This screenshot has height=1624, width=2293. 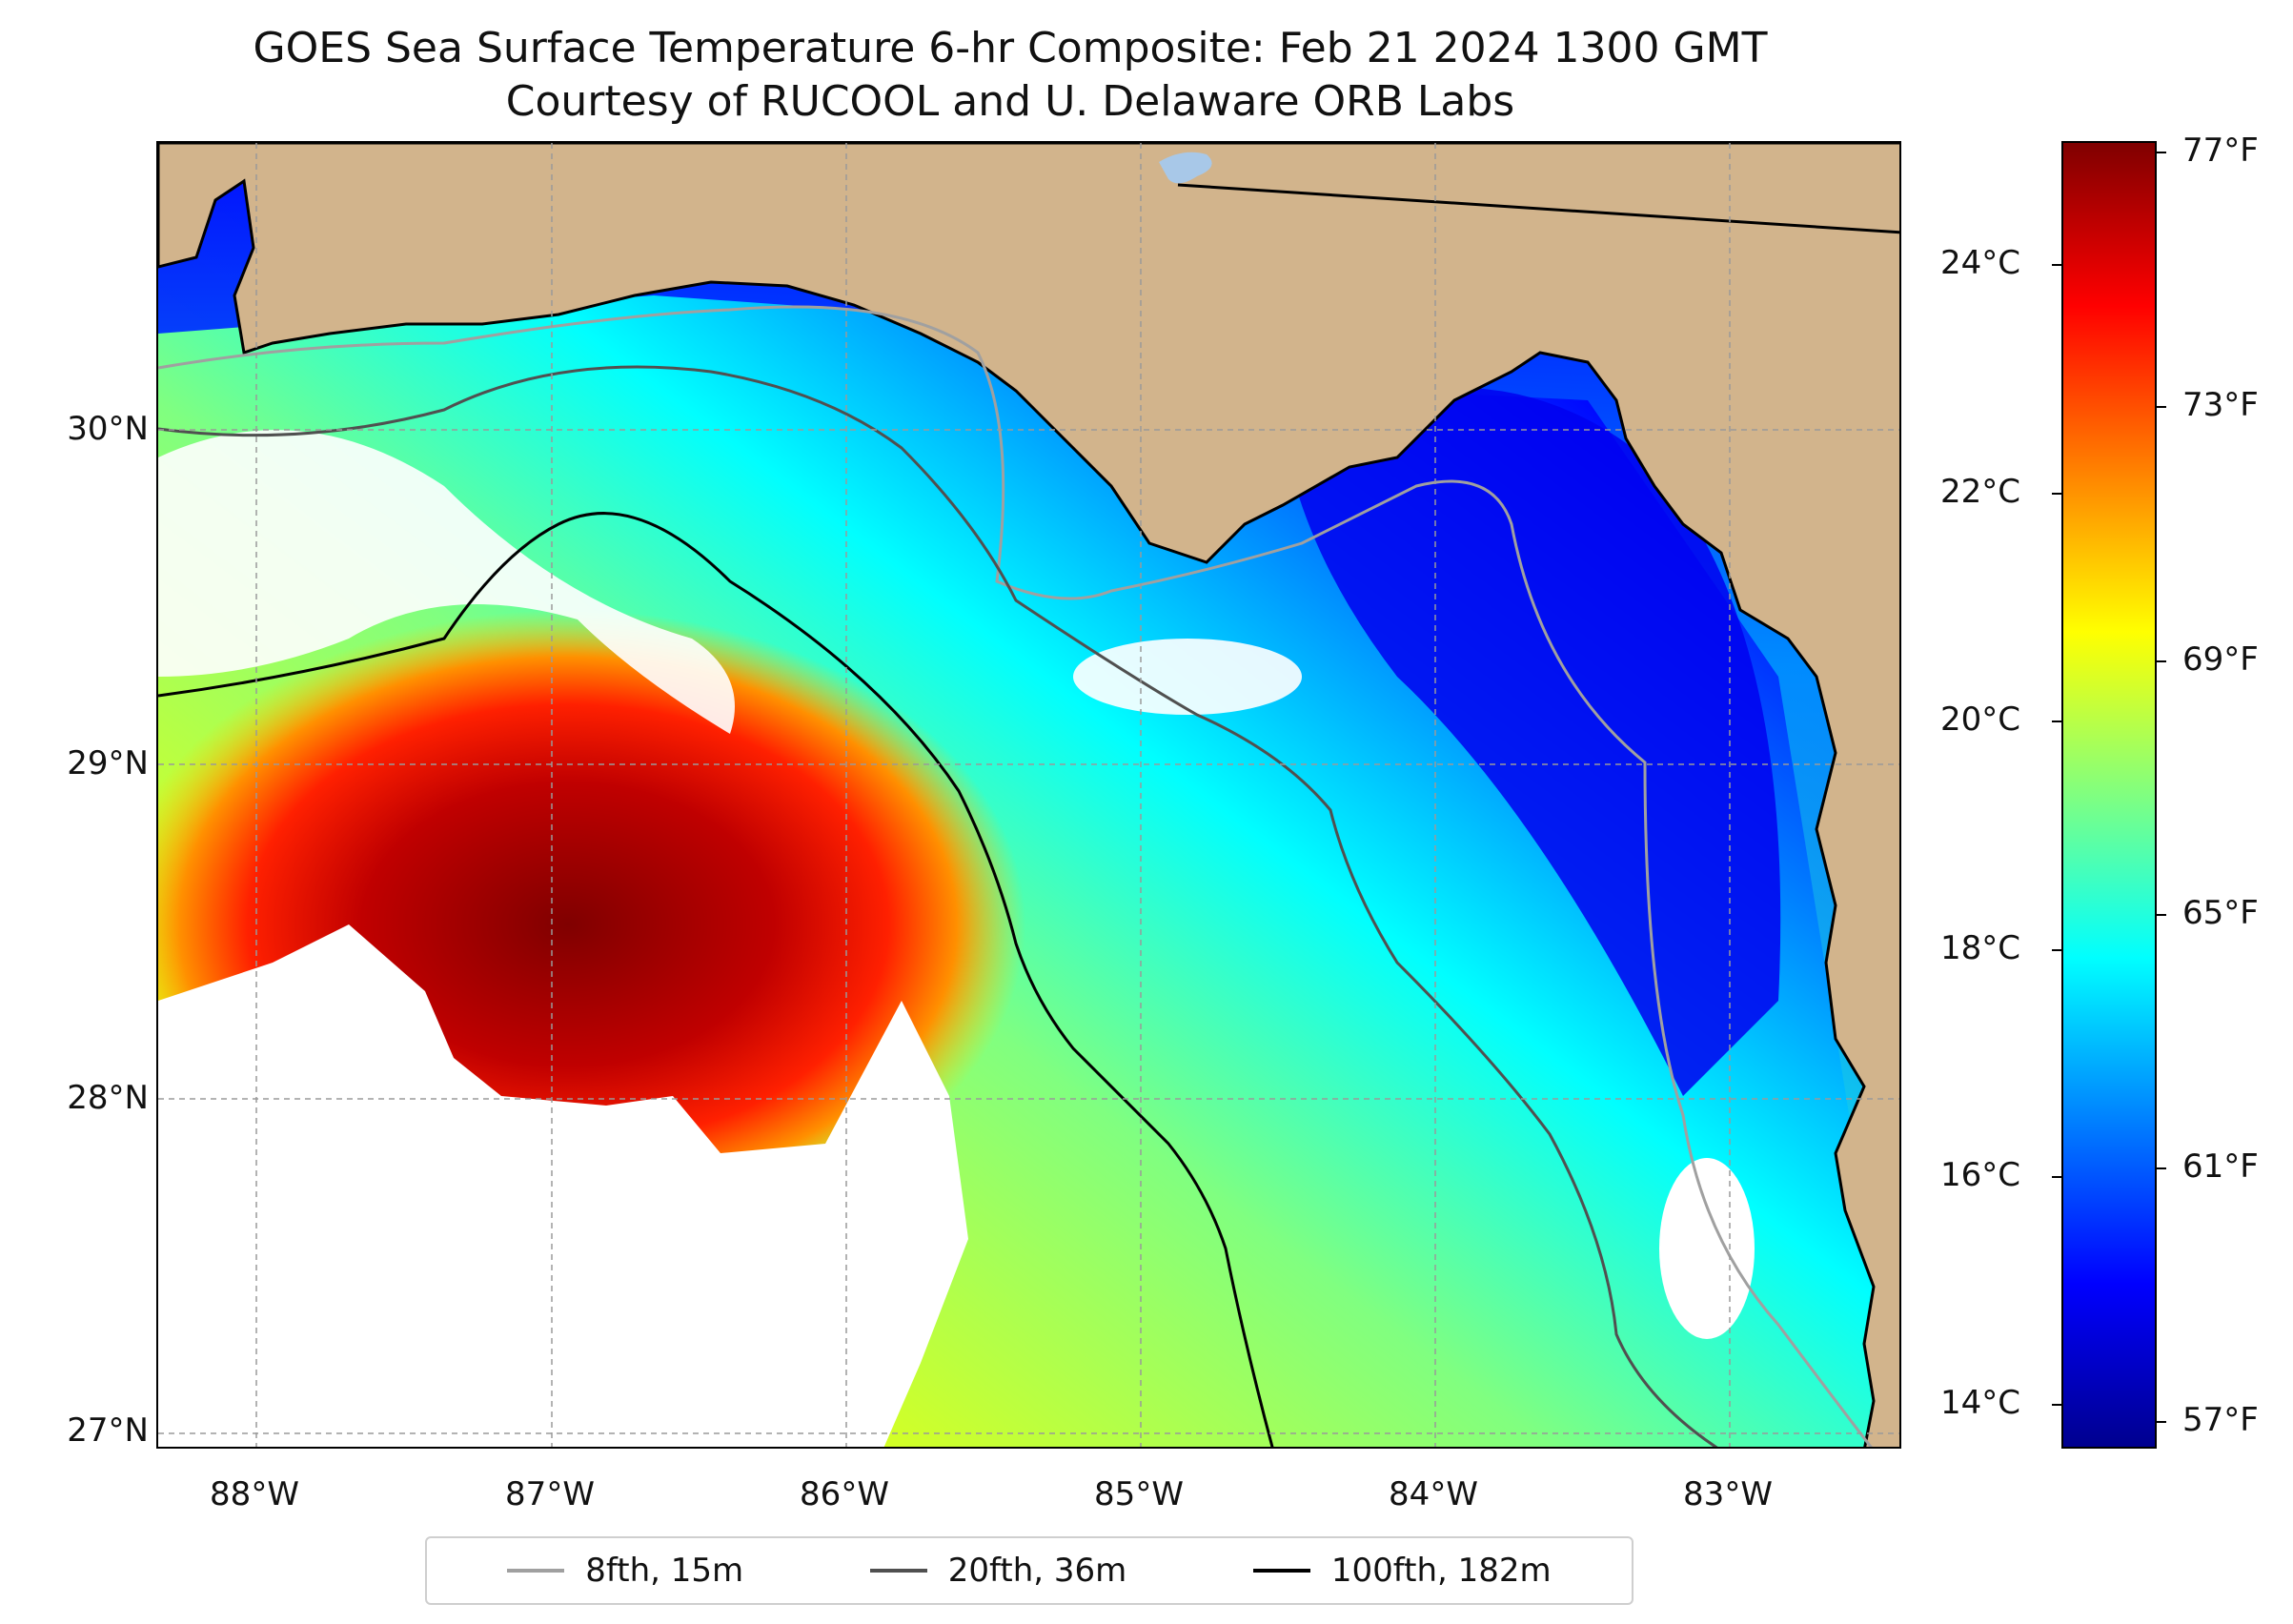 I want to click on depth-contour-legend: 8fth, 15m 20fth, 36m 100fth, 182m, so click(x=1030, y=1570).